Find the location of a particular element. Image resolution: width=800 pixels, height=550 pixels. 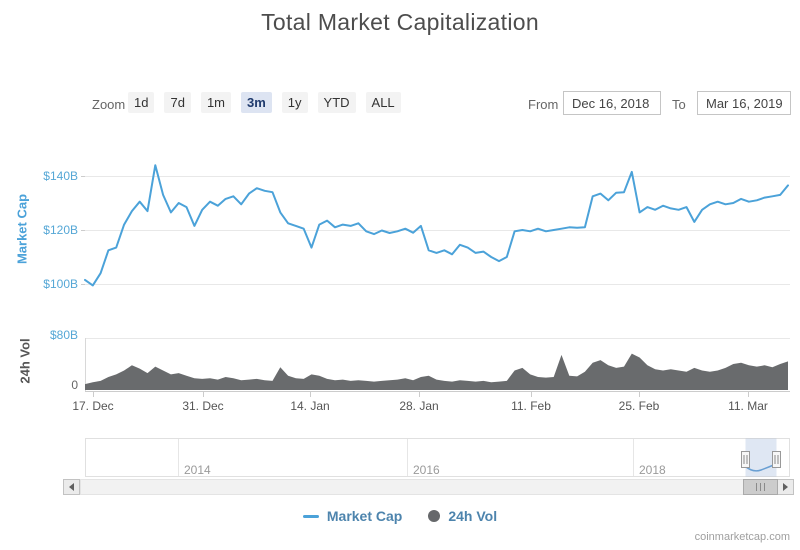

navigator-selected-mask is located at coordinates (761, 457).